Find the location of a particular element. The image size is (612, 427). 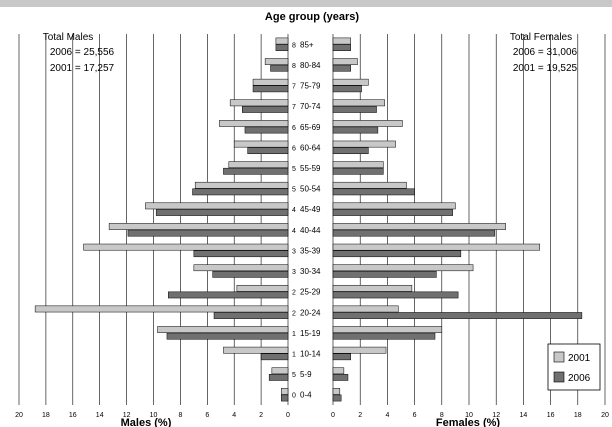

category-label-40-44: 40-44 is located at coordinates (310, 230).